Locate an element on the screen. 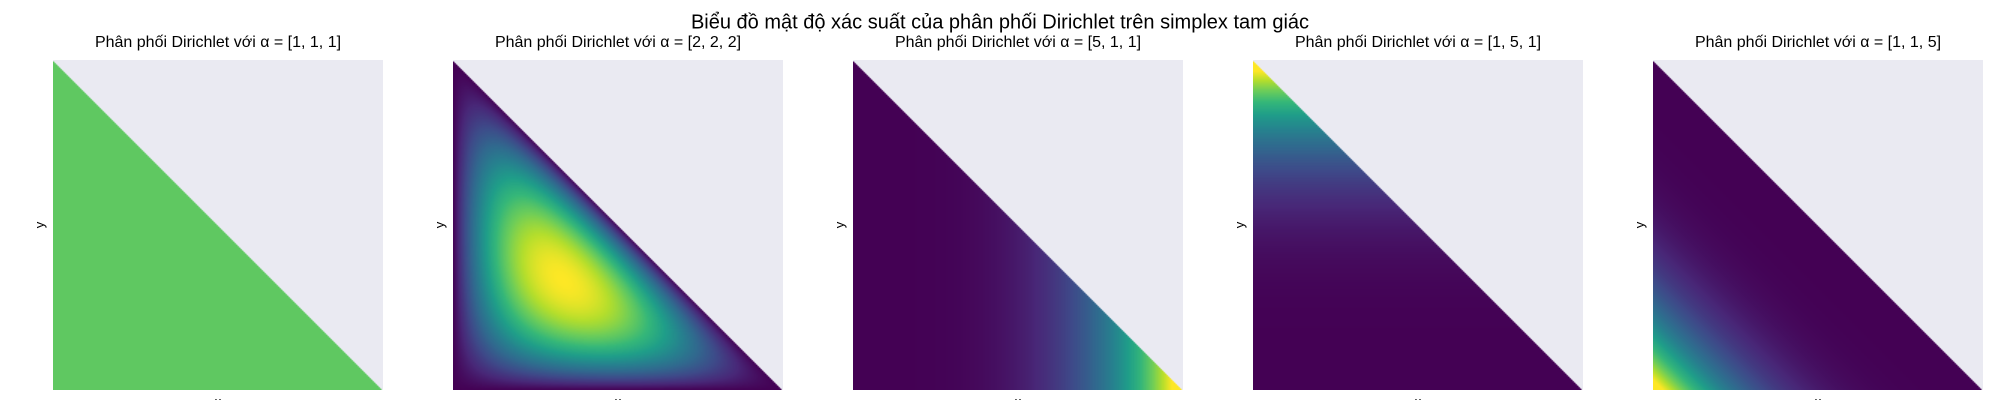  subplot-title: Phân phối Dirichlet với α = [5, 1, 1] is located at coordinates (1018, 42).